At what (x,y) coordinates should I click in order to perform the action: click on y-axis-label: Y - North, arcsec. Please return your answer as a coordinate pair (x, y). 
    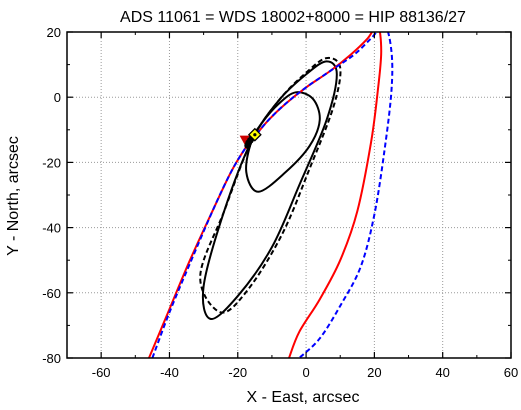
    Looking at the image, I should click on (13, 196).